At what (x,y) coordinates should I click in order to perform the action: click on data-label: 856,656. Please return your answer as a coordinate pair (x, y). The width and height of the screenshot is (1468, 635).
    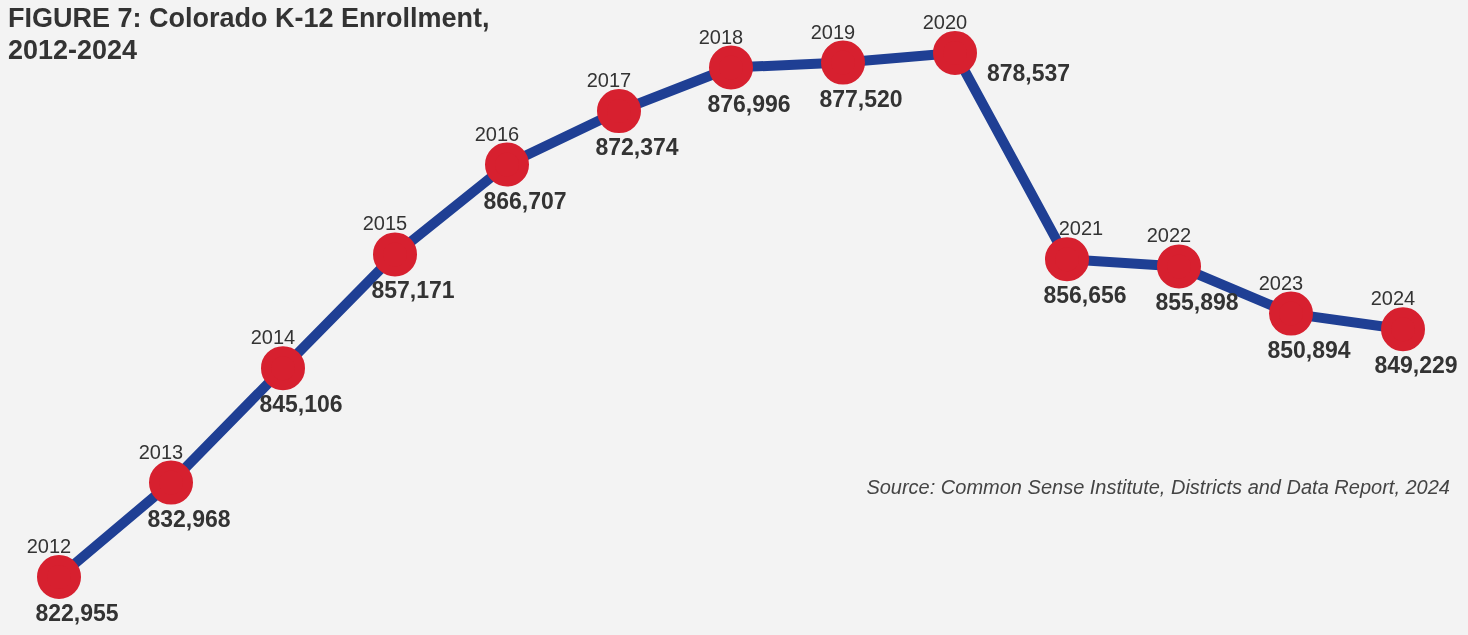
    Looking at the image, I should click on (1085, 295).